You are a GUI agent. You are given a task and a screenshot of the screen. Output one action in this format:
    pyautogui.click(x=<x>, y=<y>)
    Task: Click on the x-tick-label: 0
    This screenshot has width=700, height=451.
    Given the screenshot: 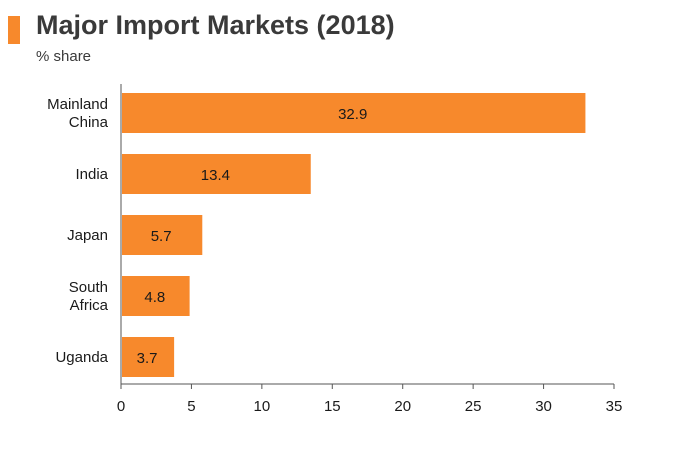 What is the action you would take?
    pyautogui.click(x=121, y=406)
    